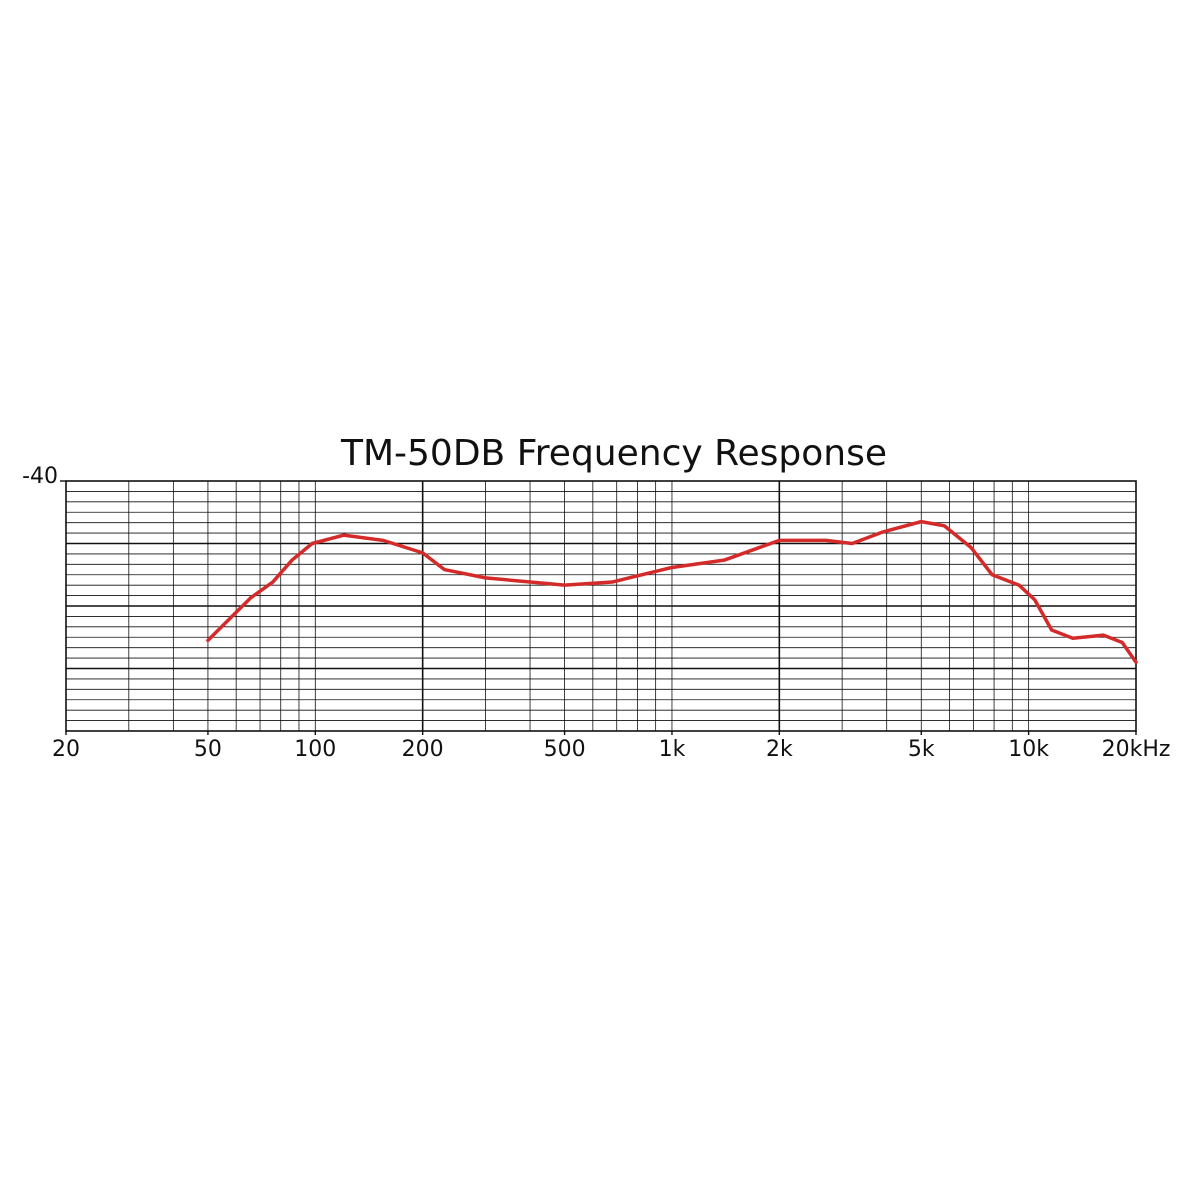 This screenshot has width=1200, height=1200. Describe the element at coordinates (315, 749) in the screenshot. I see `x-tick-label: 100` at that location.